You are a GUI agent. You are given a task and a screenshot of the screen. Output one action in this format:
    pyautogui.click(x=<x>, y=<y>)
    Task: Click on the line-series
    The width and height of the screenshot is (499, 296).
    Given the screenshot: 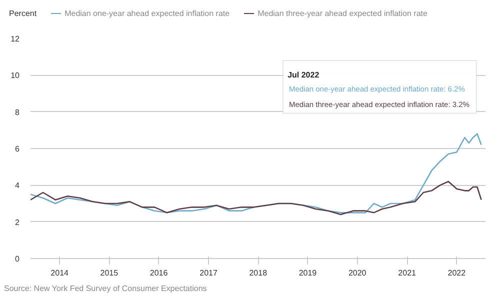 What is the action you would take?
    pyautogui.click(x=256, y=198)
    